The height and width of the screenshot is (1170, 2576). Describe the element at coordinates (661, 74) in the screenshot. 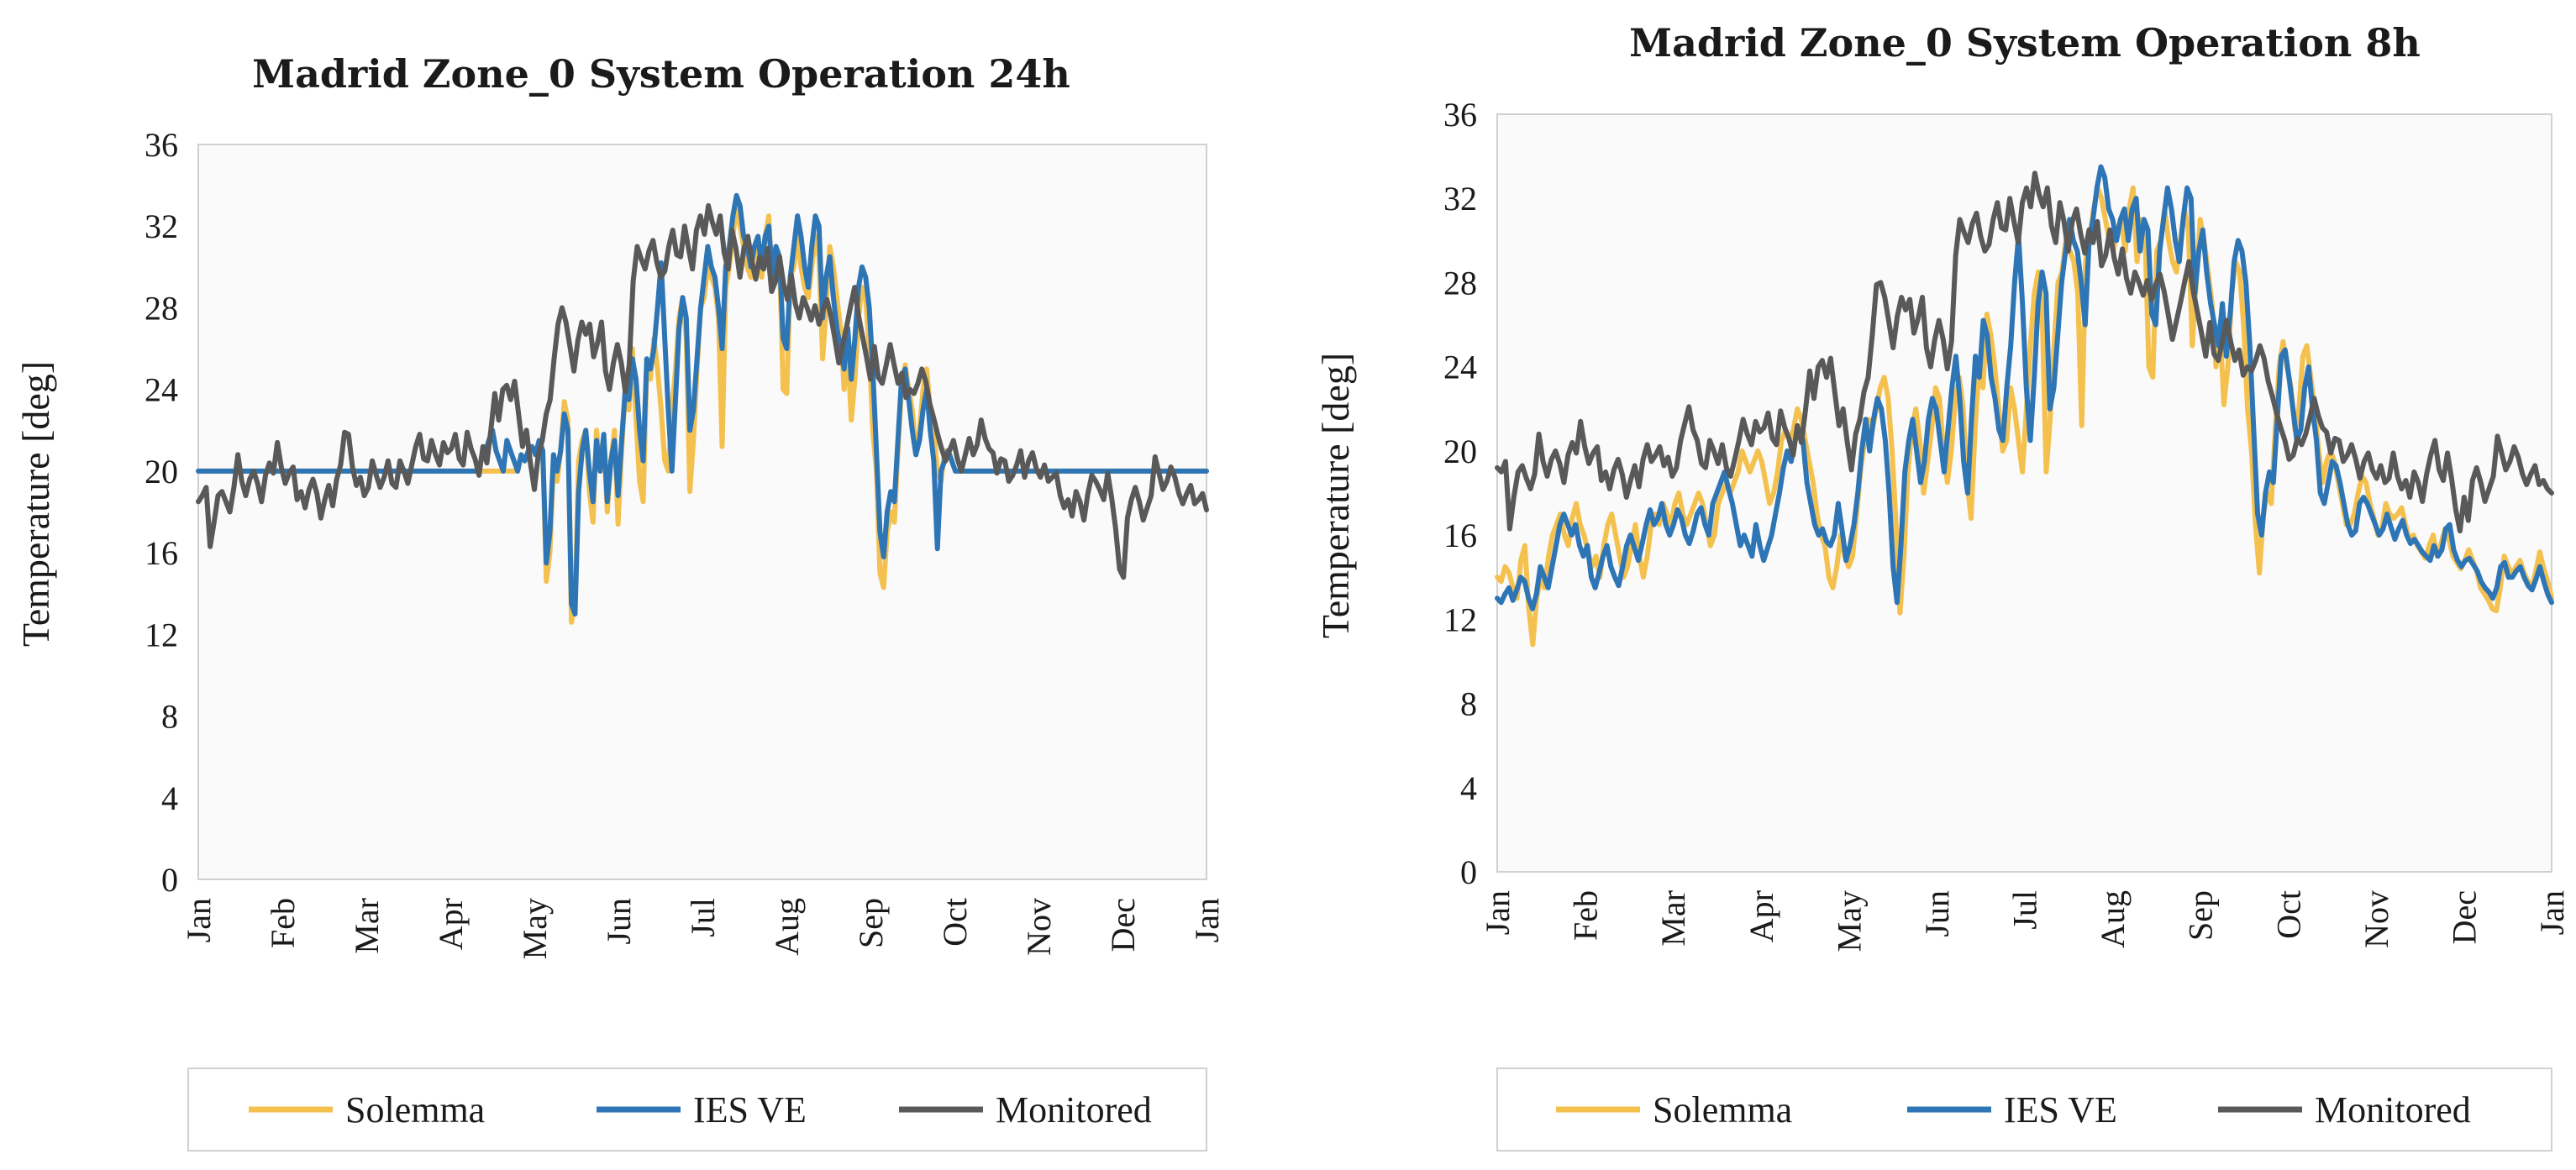

I see `chart-title: Madrid Zone_0 System Operation 24h` at that location.